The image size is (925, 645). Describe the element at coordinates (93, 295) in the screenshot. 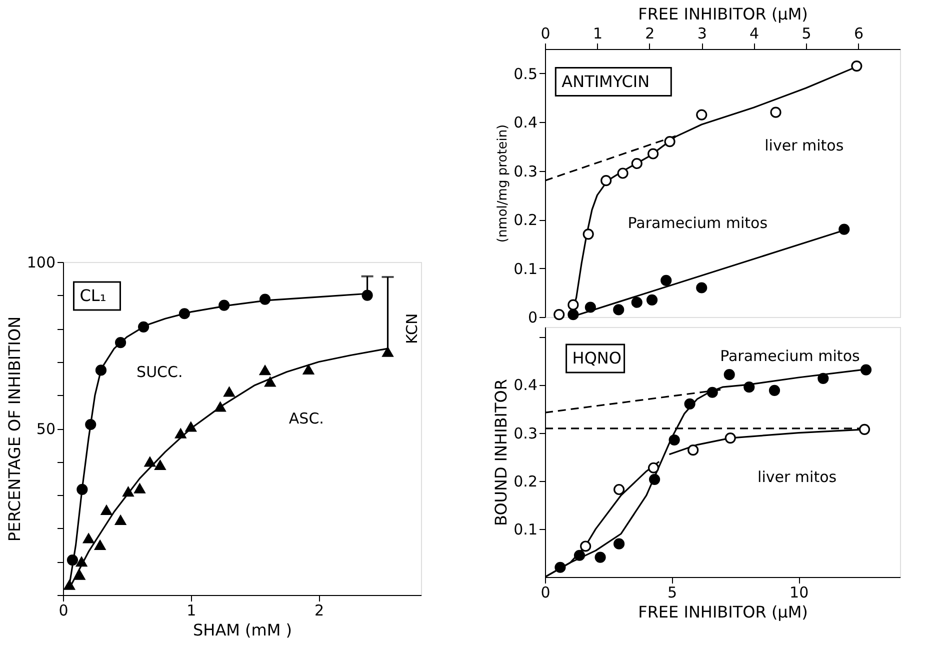

I see `annotation: CL₁` at that location.